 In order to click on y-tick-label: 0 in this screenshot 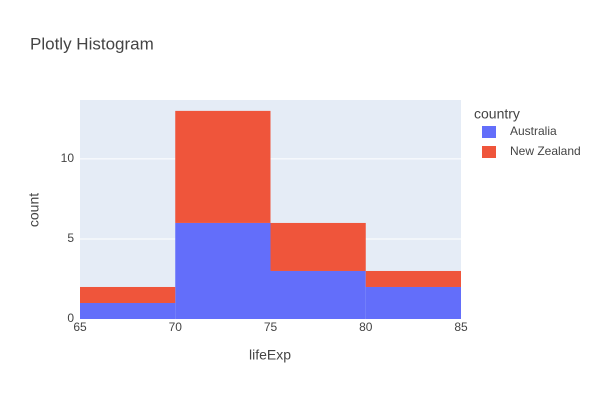, I will do `click(70, 318)`.